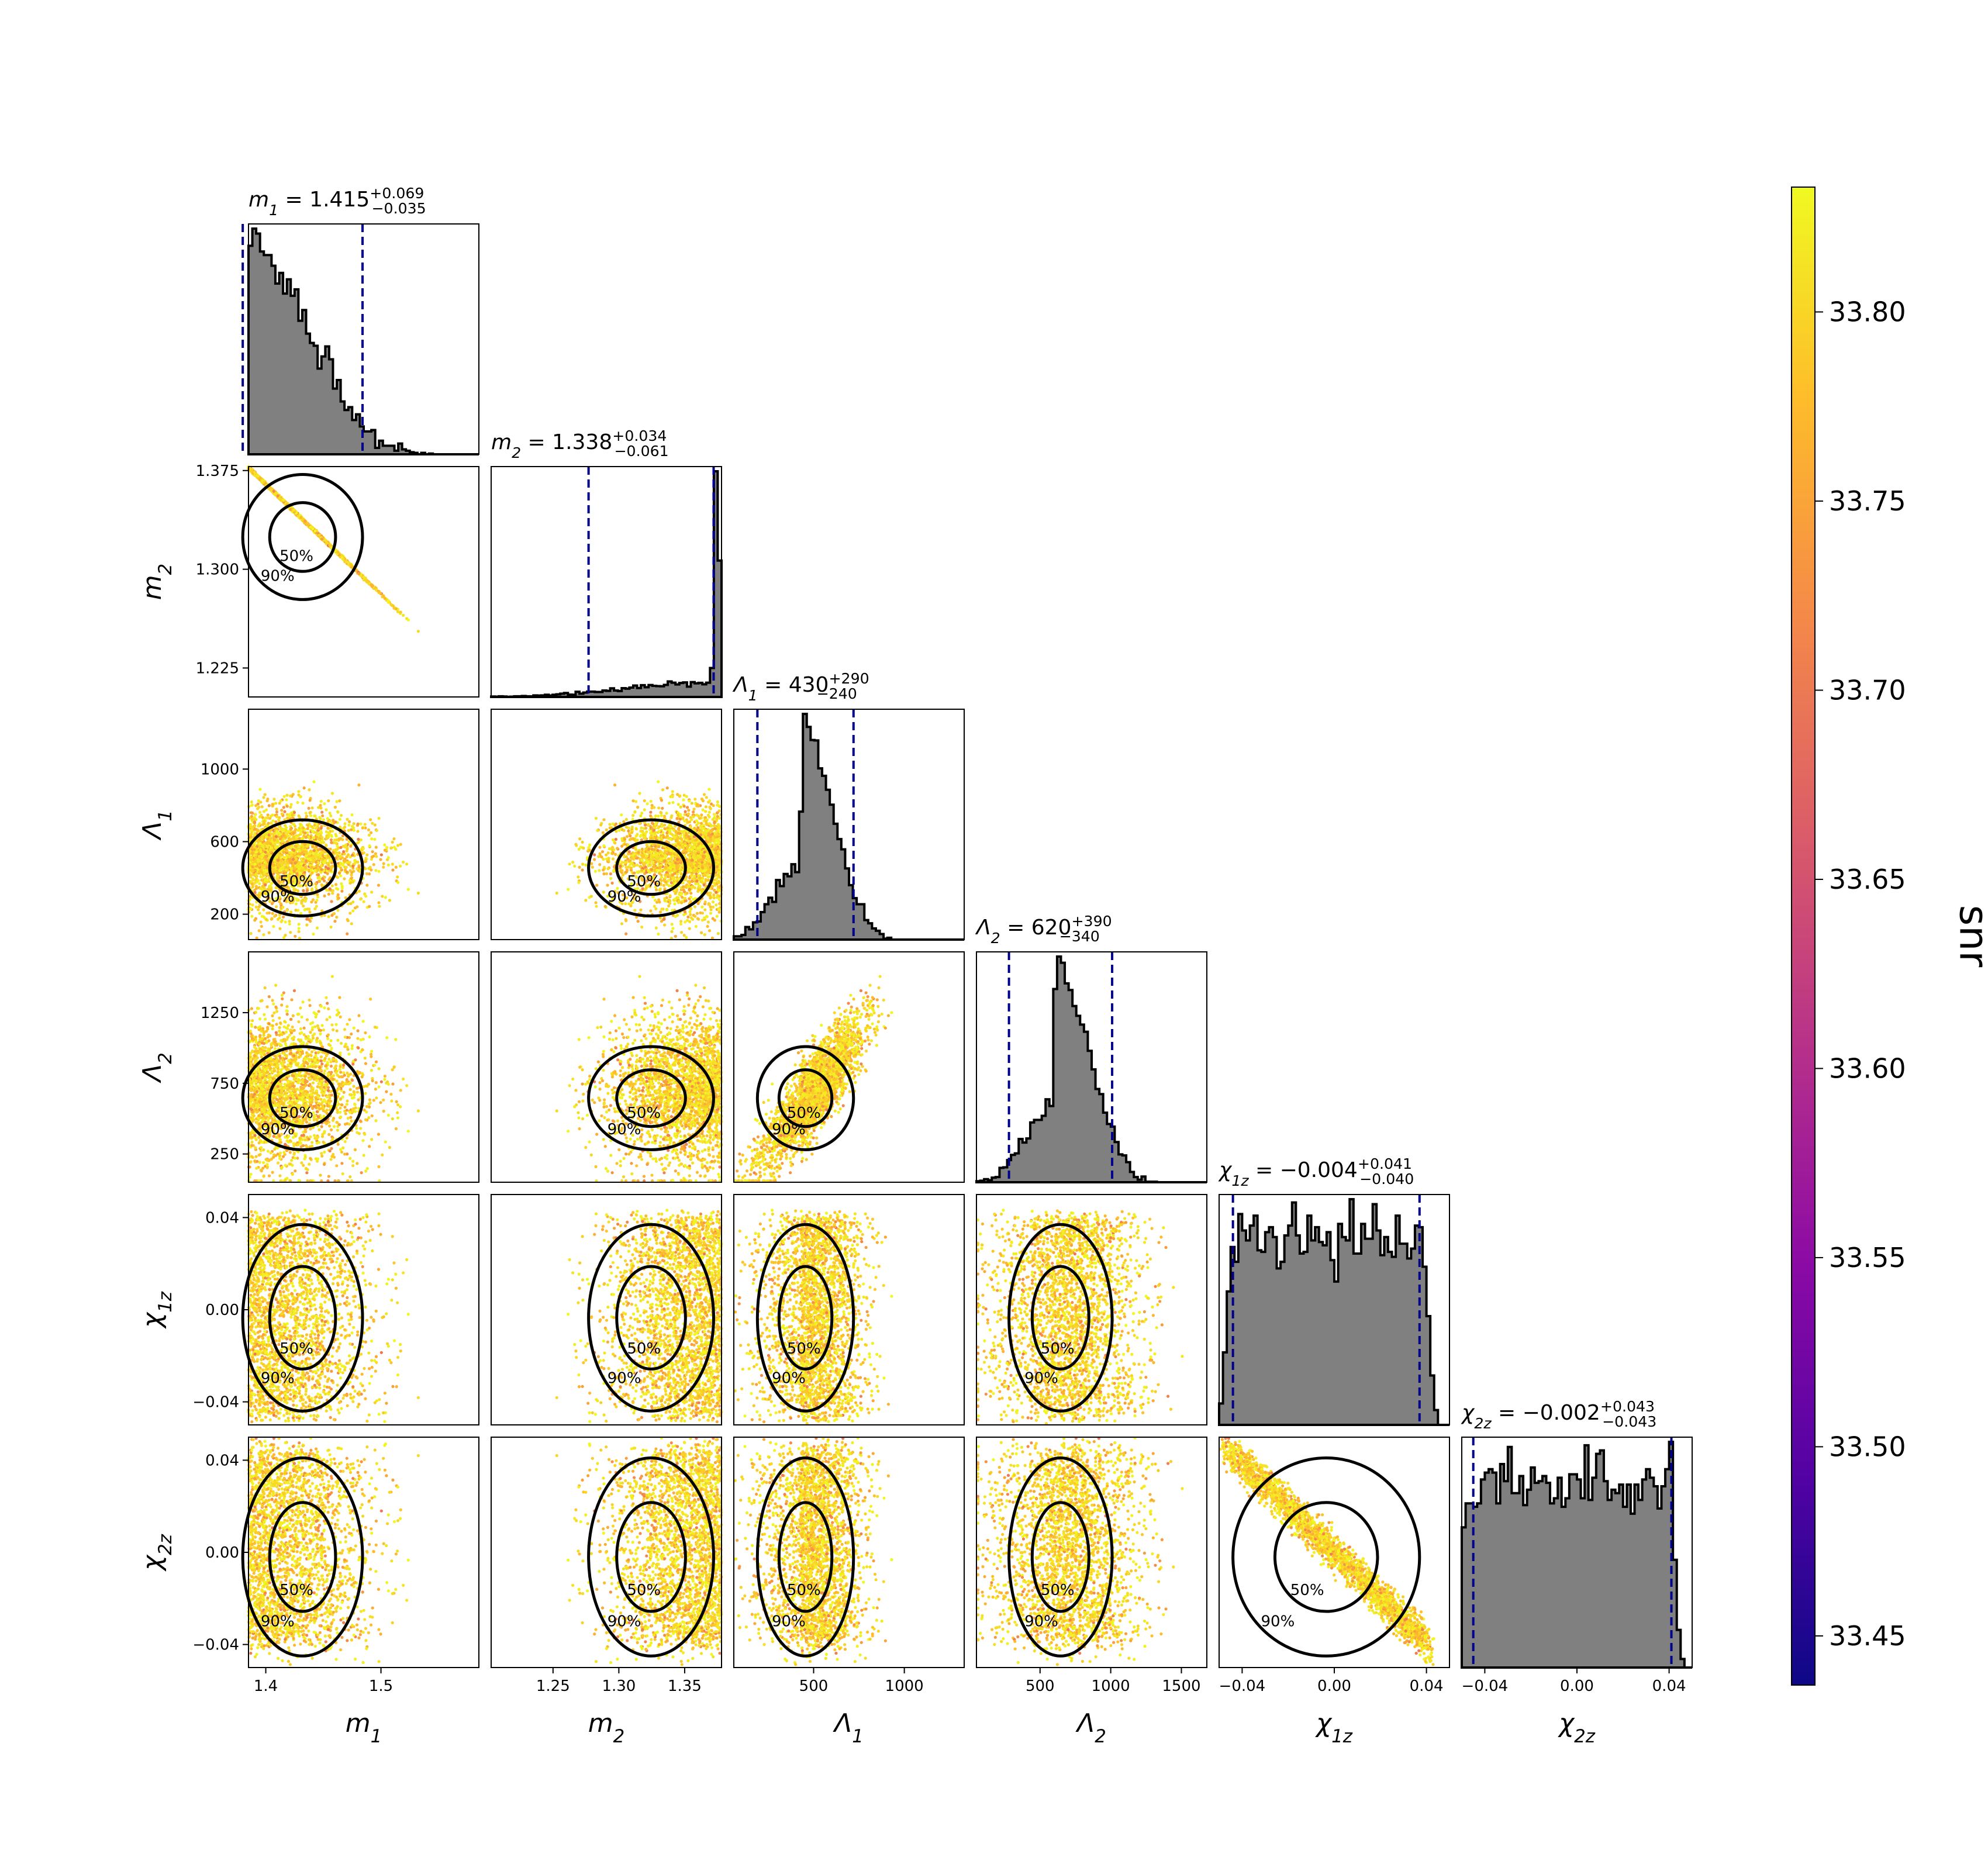 The width and height of the screenshot is (1988, 1871). Describe the element at coordinates (273, 211) in the screenshot. I see `title-sub: 1` at that location.